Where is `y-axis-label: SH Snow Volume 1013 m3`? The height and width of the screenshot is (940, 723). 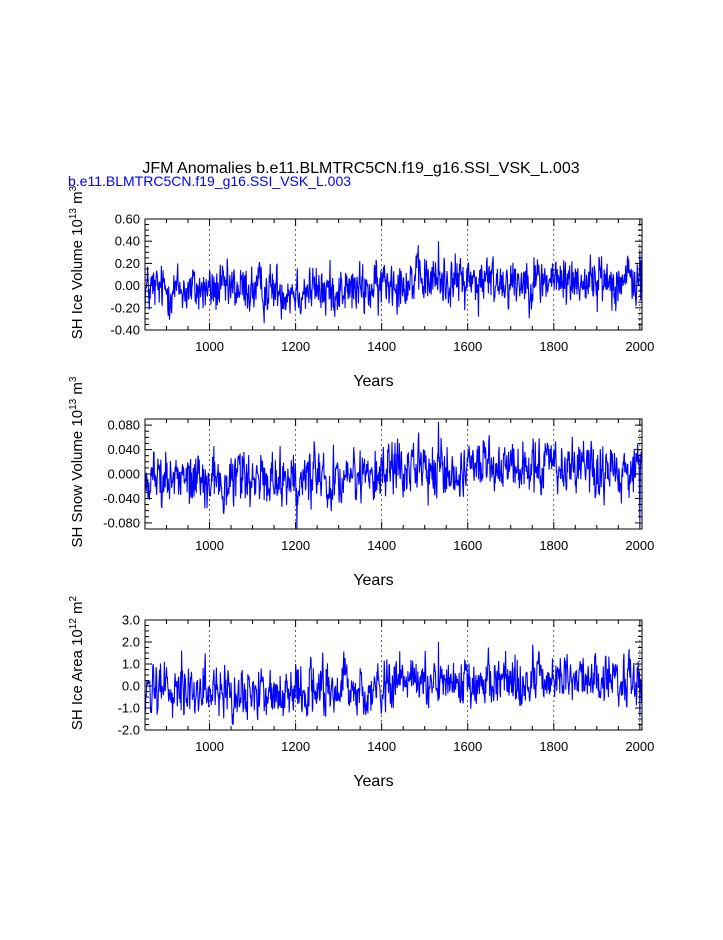 y-axis-label: SH Snow Volume 1013 m3 is located at coordinates (77, 461).